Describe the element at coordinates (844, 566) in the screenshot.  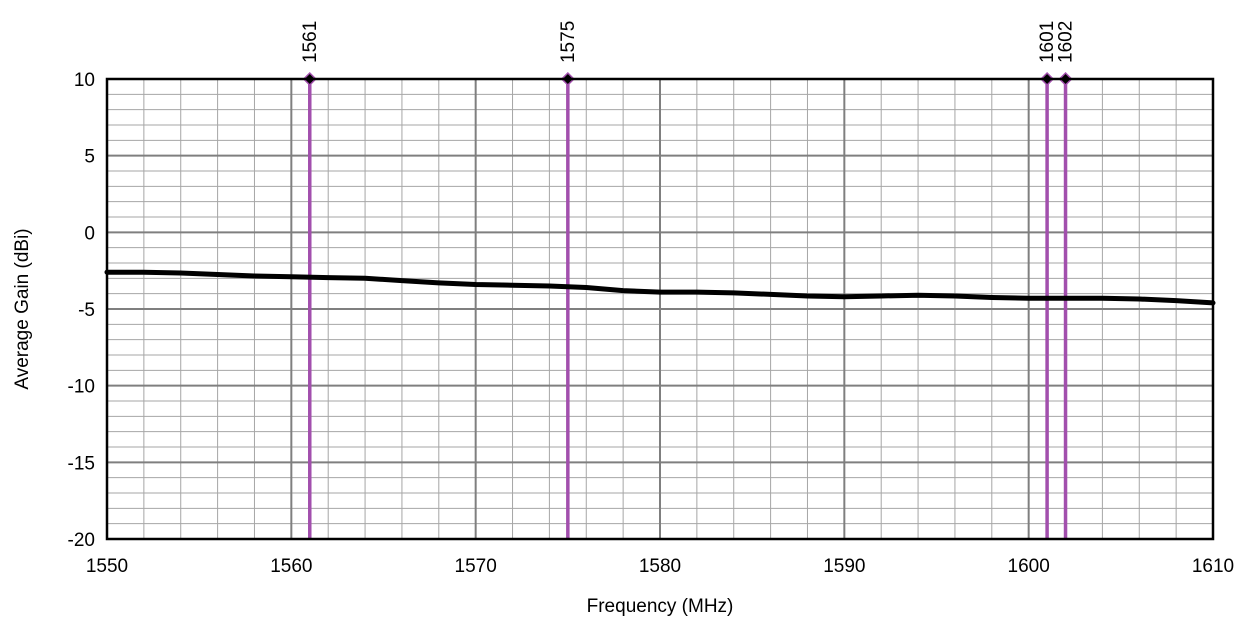
I see `x-tick-label: 1590` at that location.